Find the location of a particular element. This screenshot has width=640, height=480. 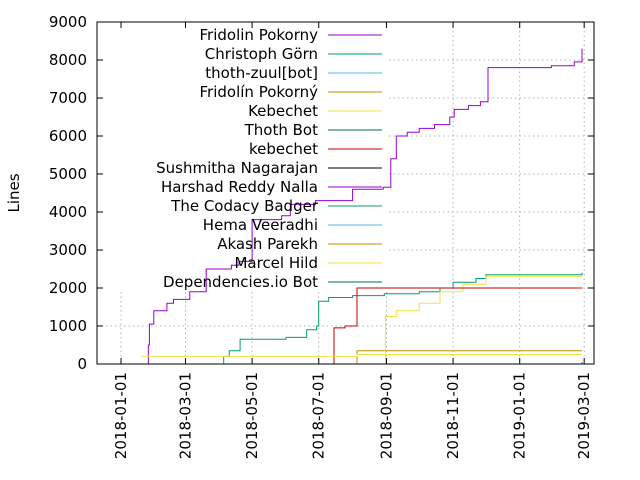

x-tick-label: 2019-01-01 is located at coordinates (520, 415).